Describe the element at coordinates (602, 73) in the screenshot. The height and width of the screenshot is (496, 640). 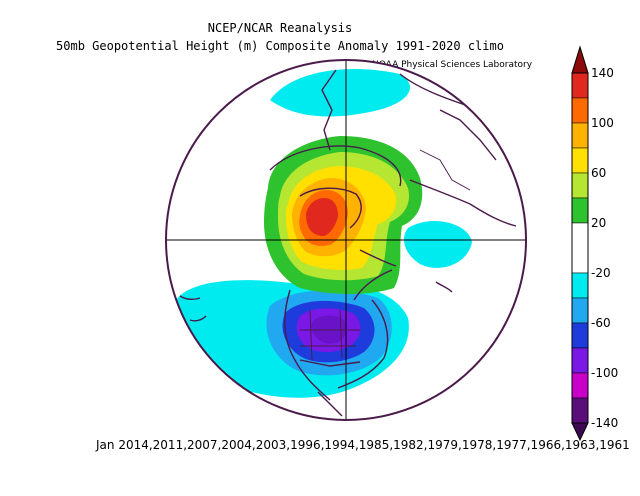
I see `colorbar-label-0: 140` at that location.